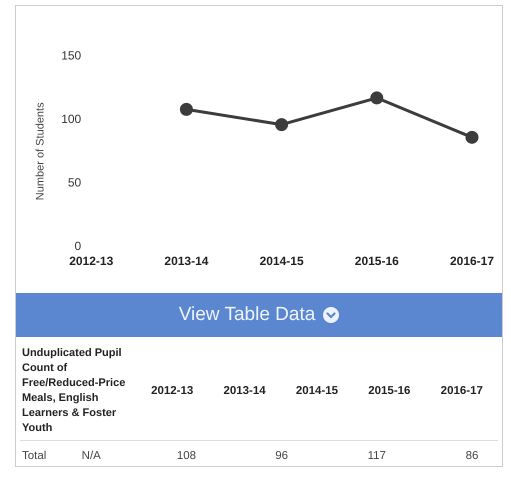 The width and height of the screenshot is (511, 479). I want to click on y-tick-label: 0, so click(78, 245).